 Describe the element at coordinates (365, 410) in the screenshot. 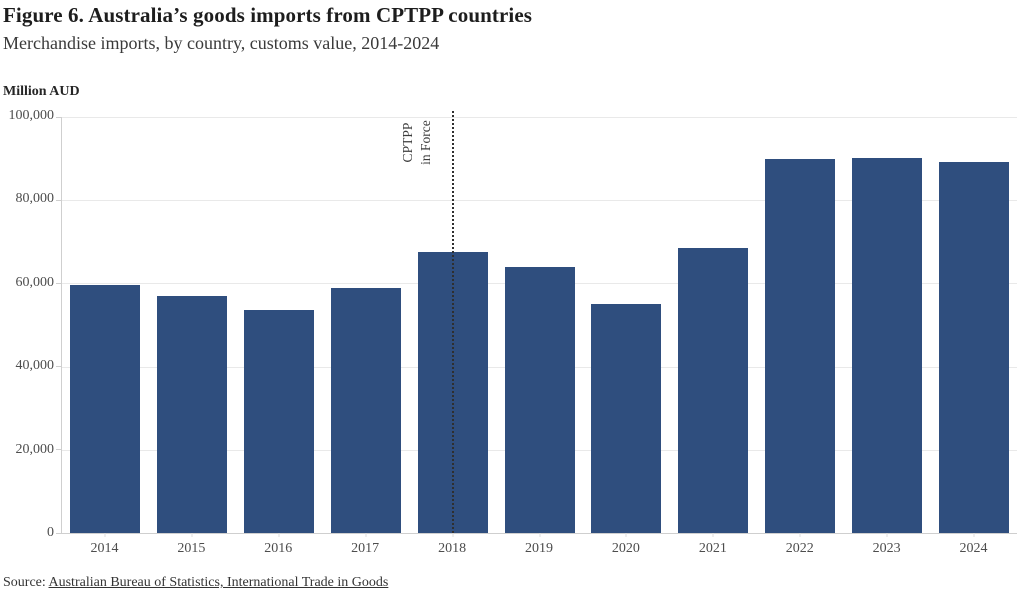

I see `bar-2017` at that location.